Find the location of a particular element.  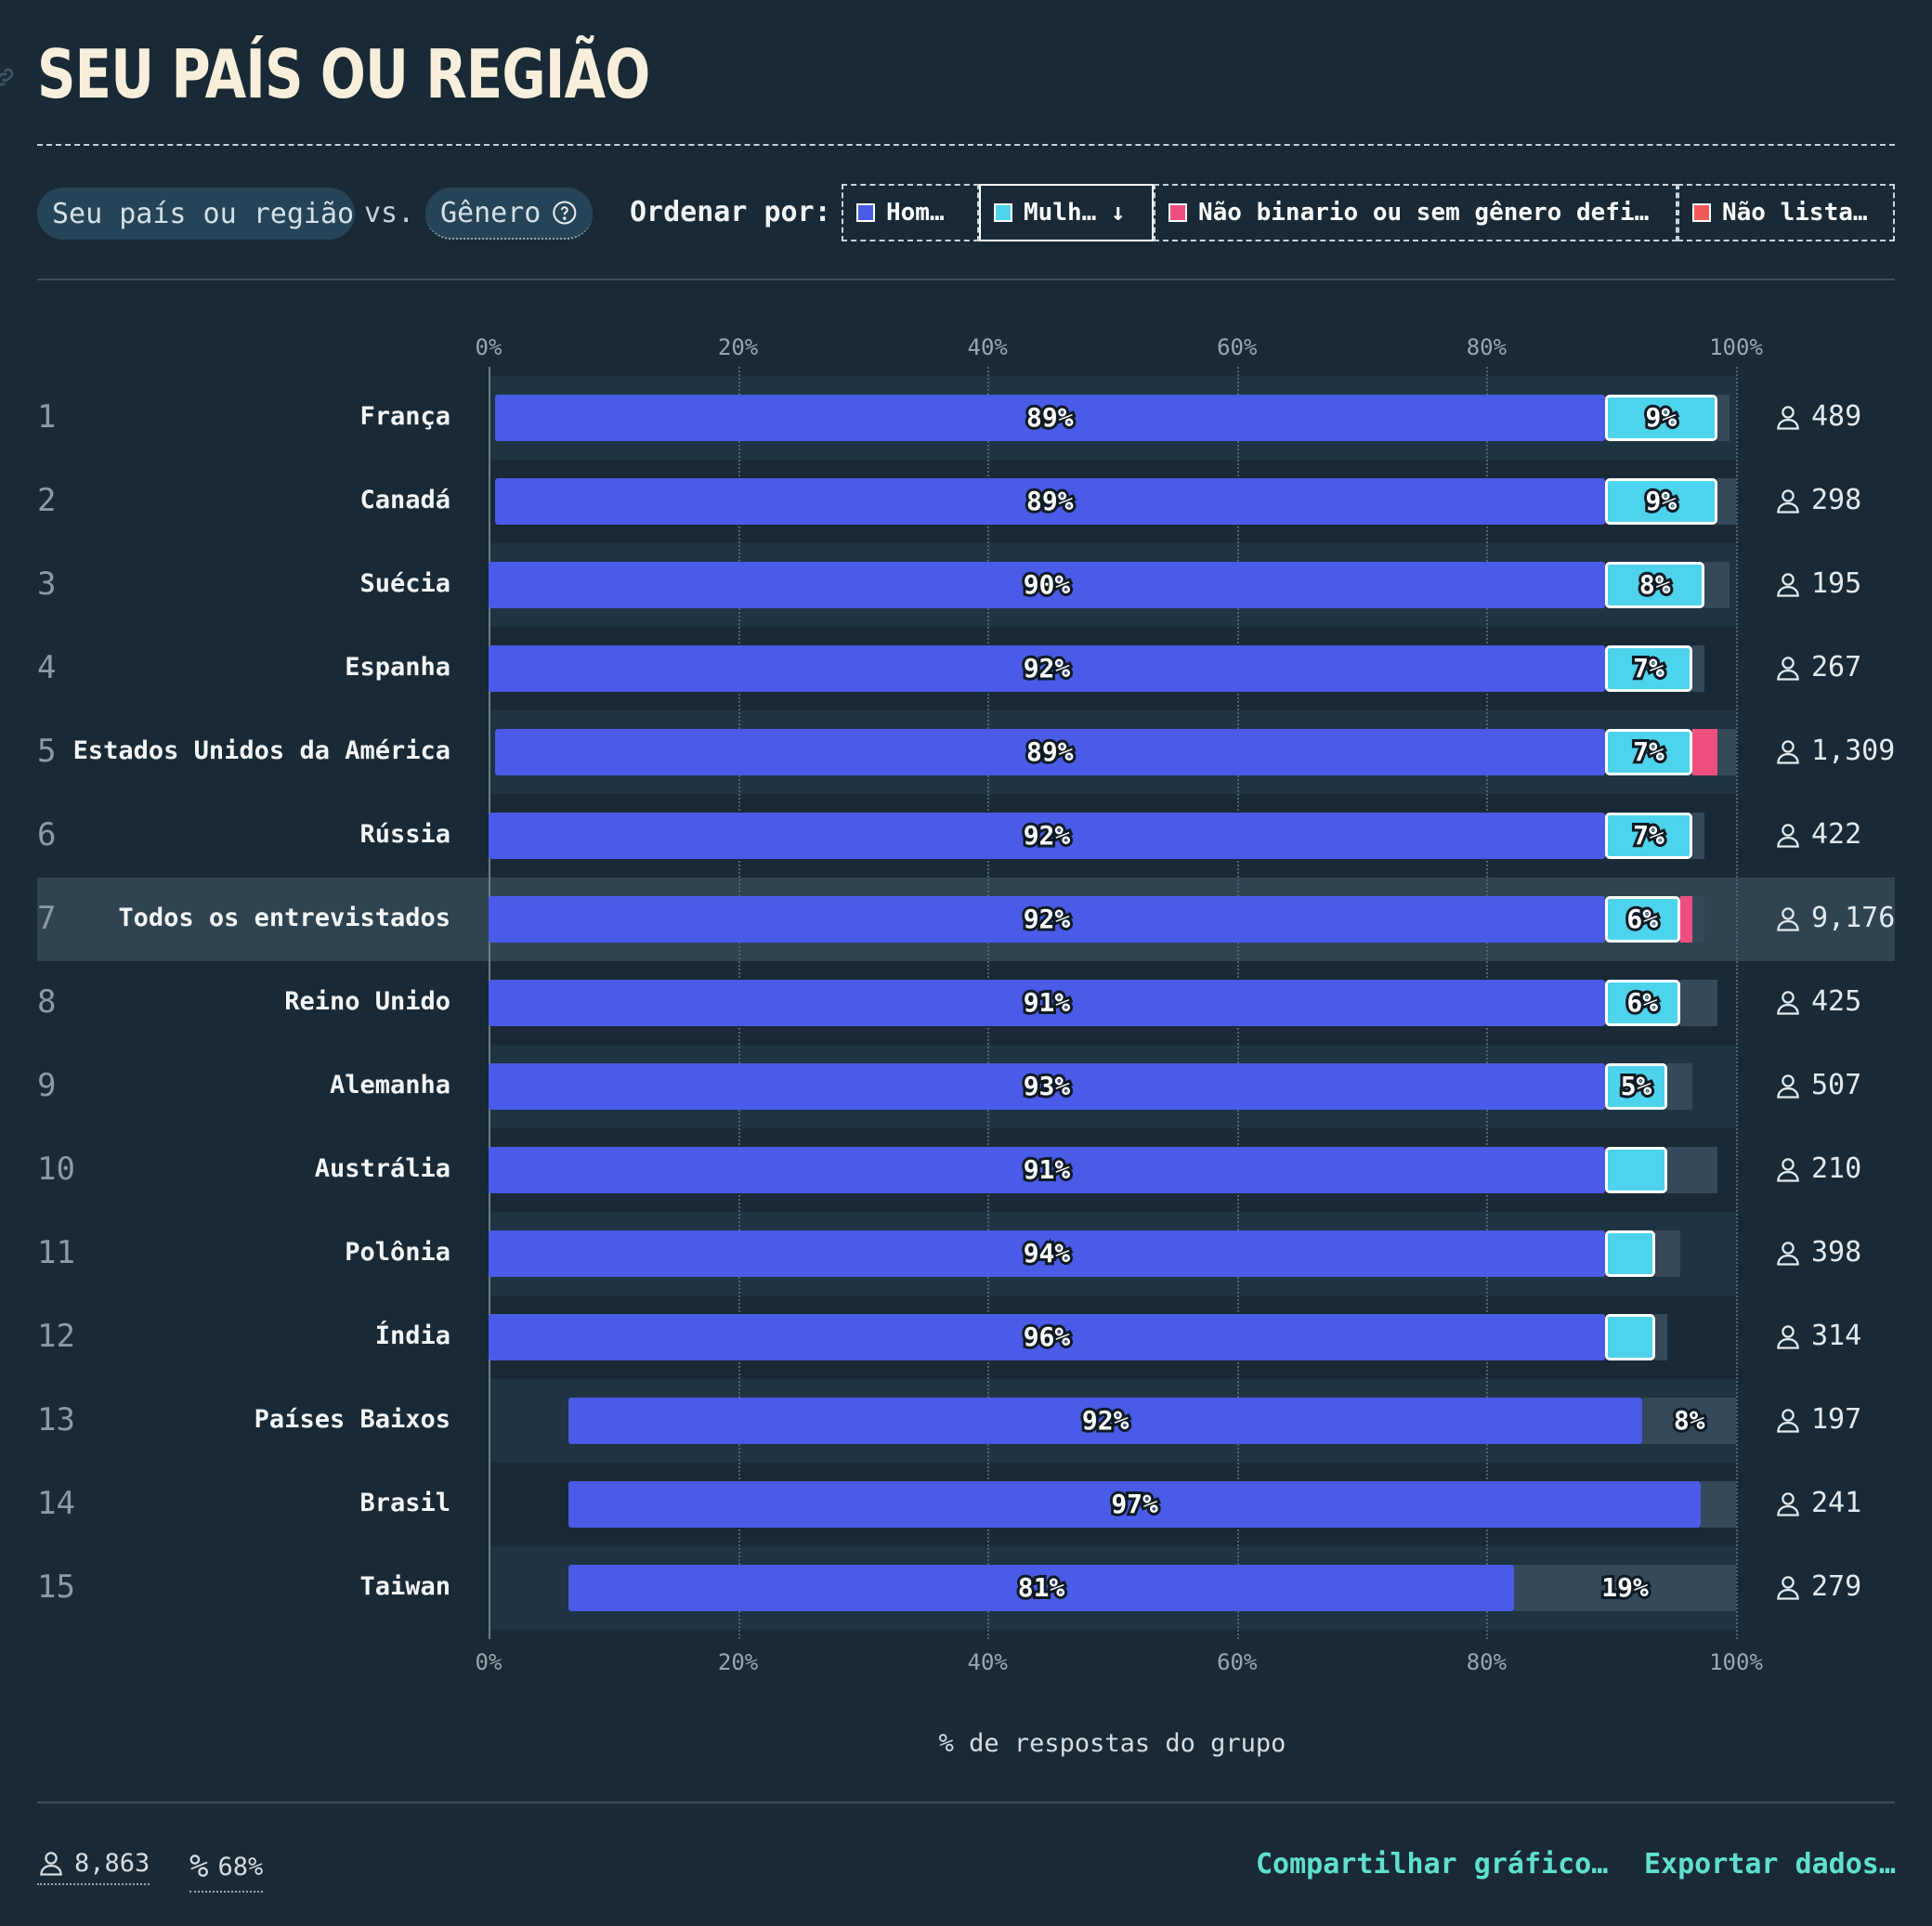

percent-icon: % is located at coordinates (199, 1866).